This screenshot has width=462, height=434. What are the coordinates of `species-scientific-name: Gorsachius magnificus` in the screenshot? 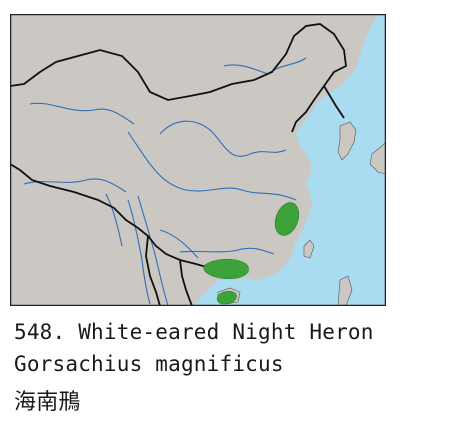 It's located at (149, 364).